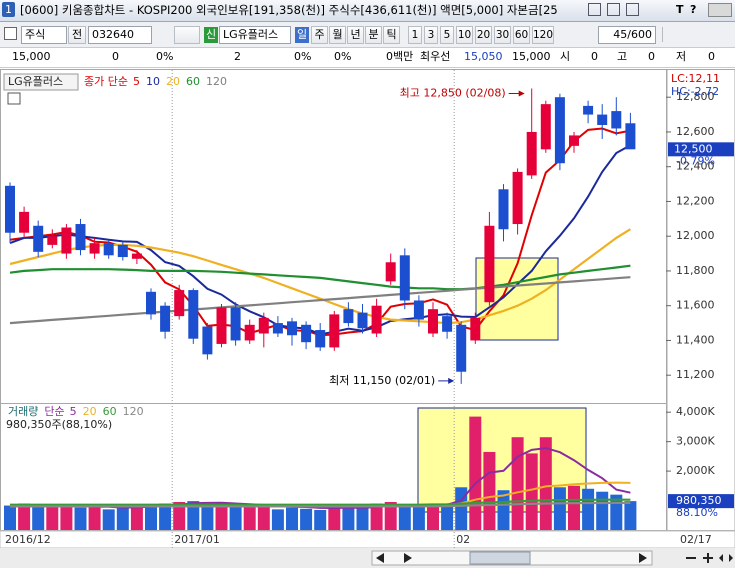  Describe the element at coordinates (77, 35) in the screenshot. I see `prefix-button: 전` at that location.